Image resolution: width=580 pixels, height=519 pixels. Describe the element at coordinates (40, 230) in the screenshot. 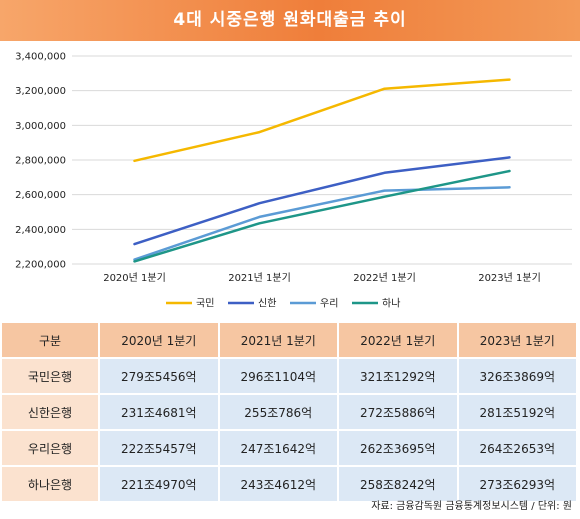

I see `y-tick-label: 2,400,000` at that location.